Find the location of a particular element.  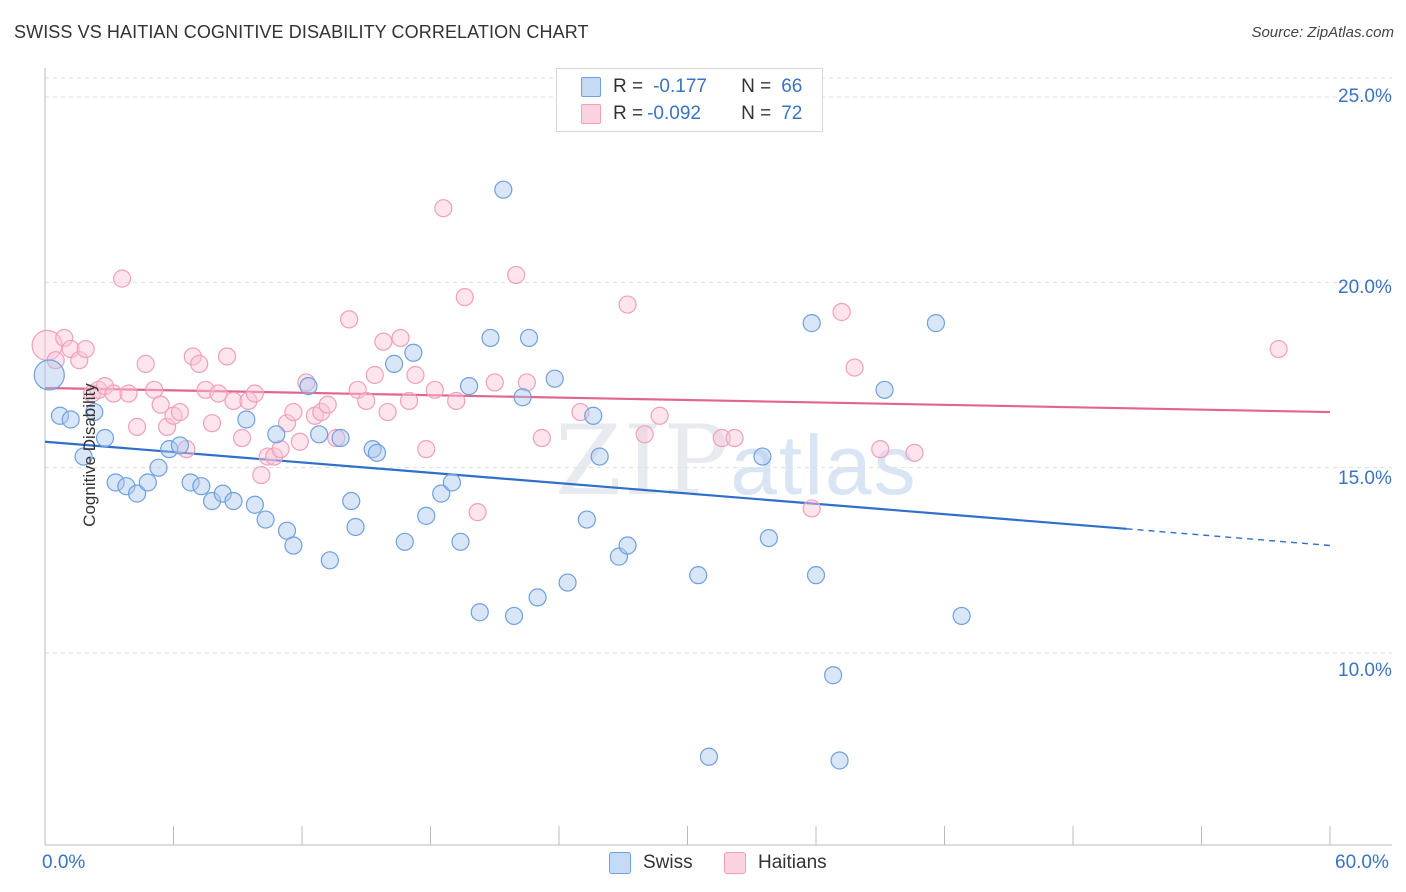

source-label: Source: ZipAtlas.com is located at coordinates (1322, 32).